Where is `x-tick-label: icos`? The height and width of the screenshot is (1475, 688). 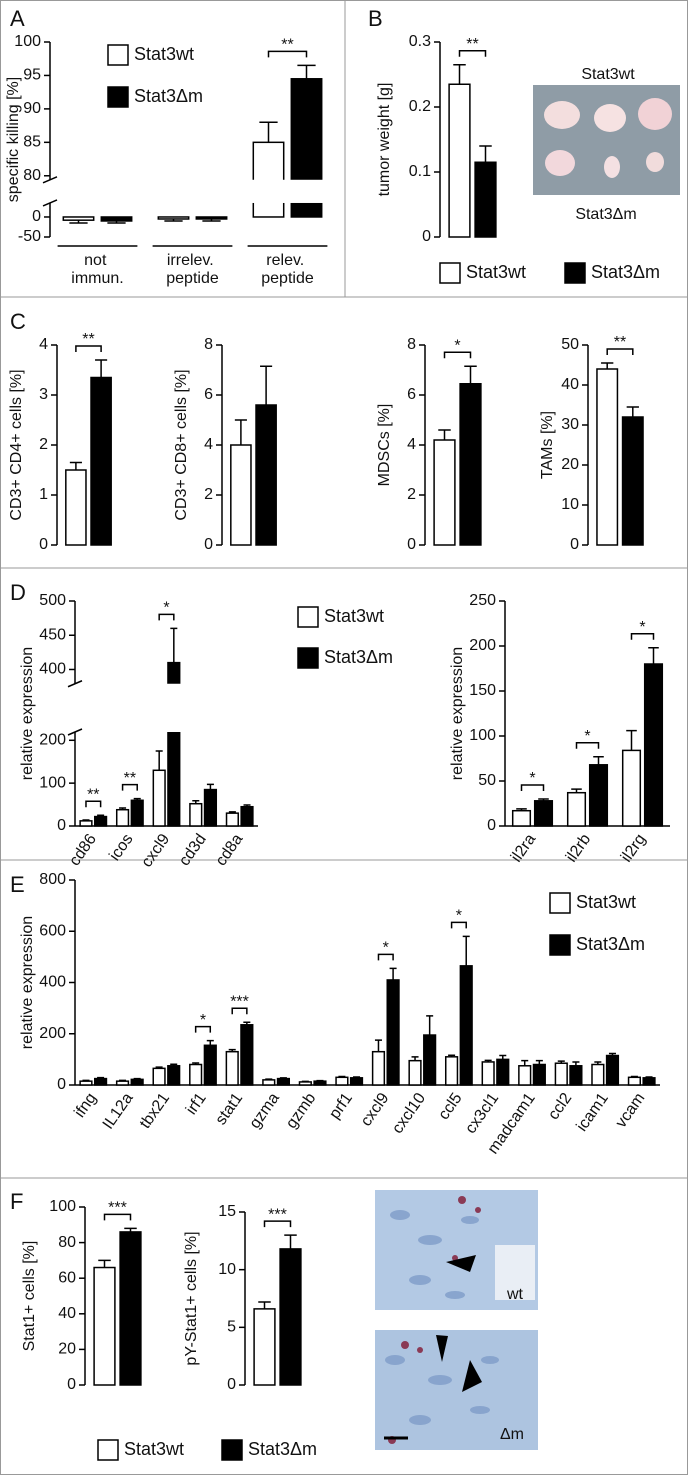 x-tick-label: icos is located at coordinates (121, 847).